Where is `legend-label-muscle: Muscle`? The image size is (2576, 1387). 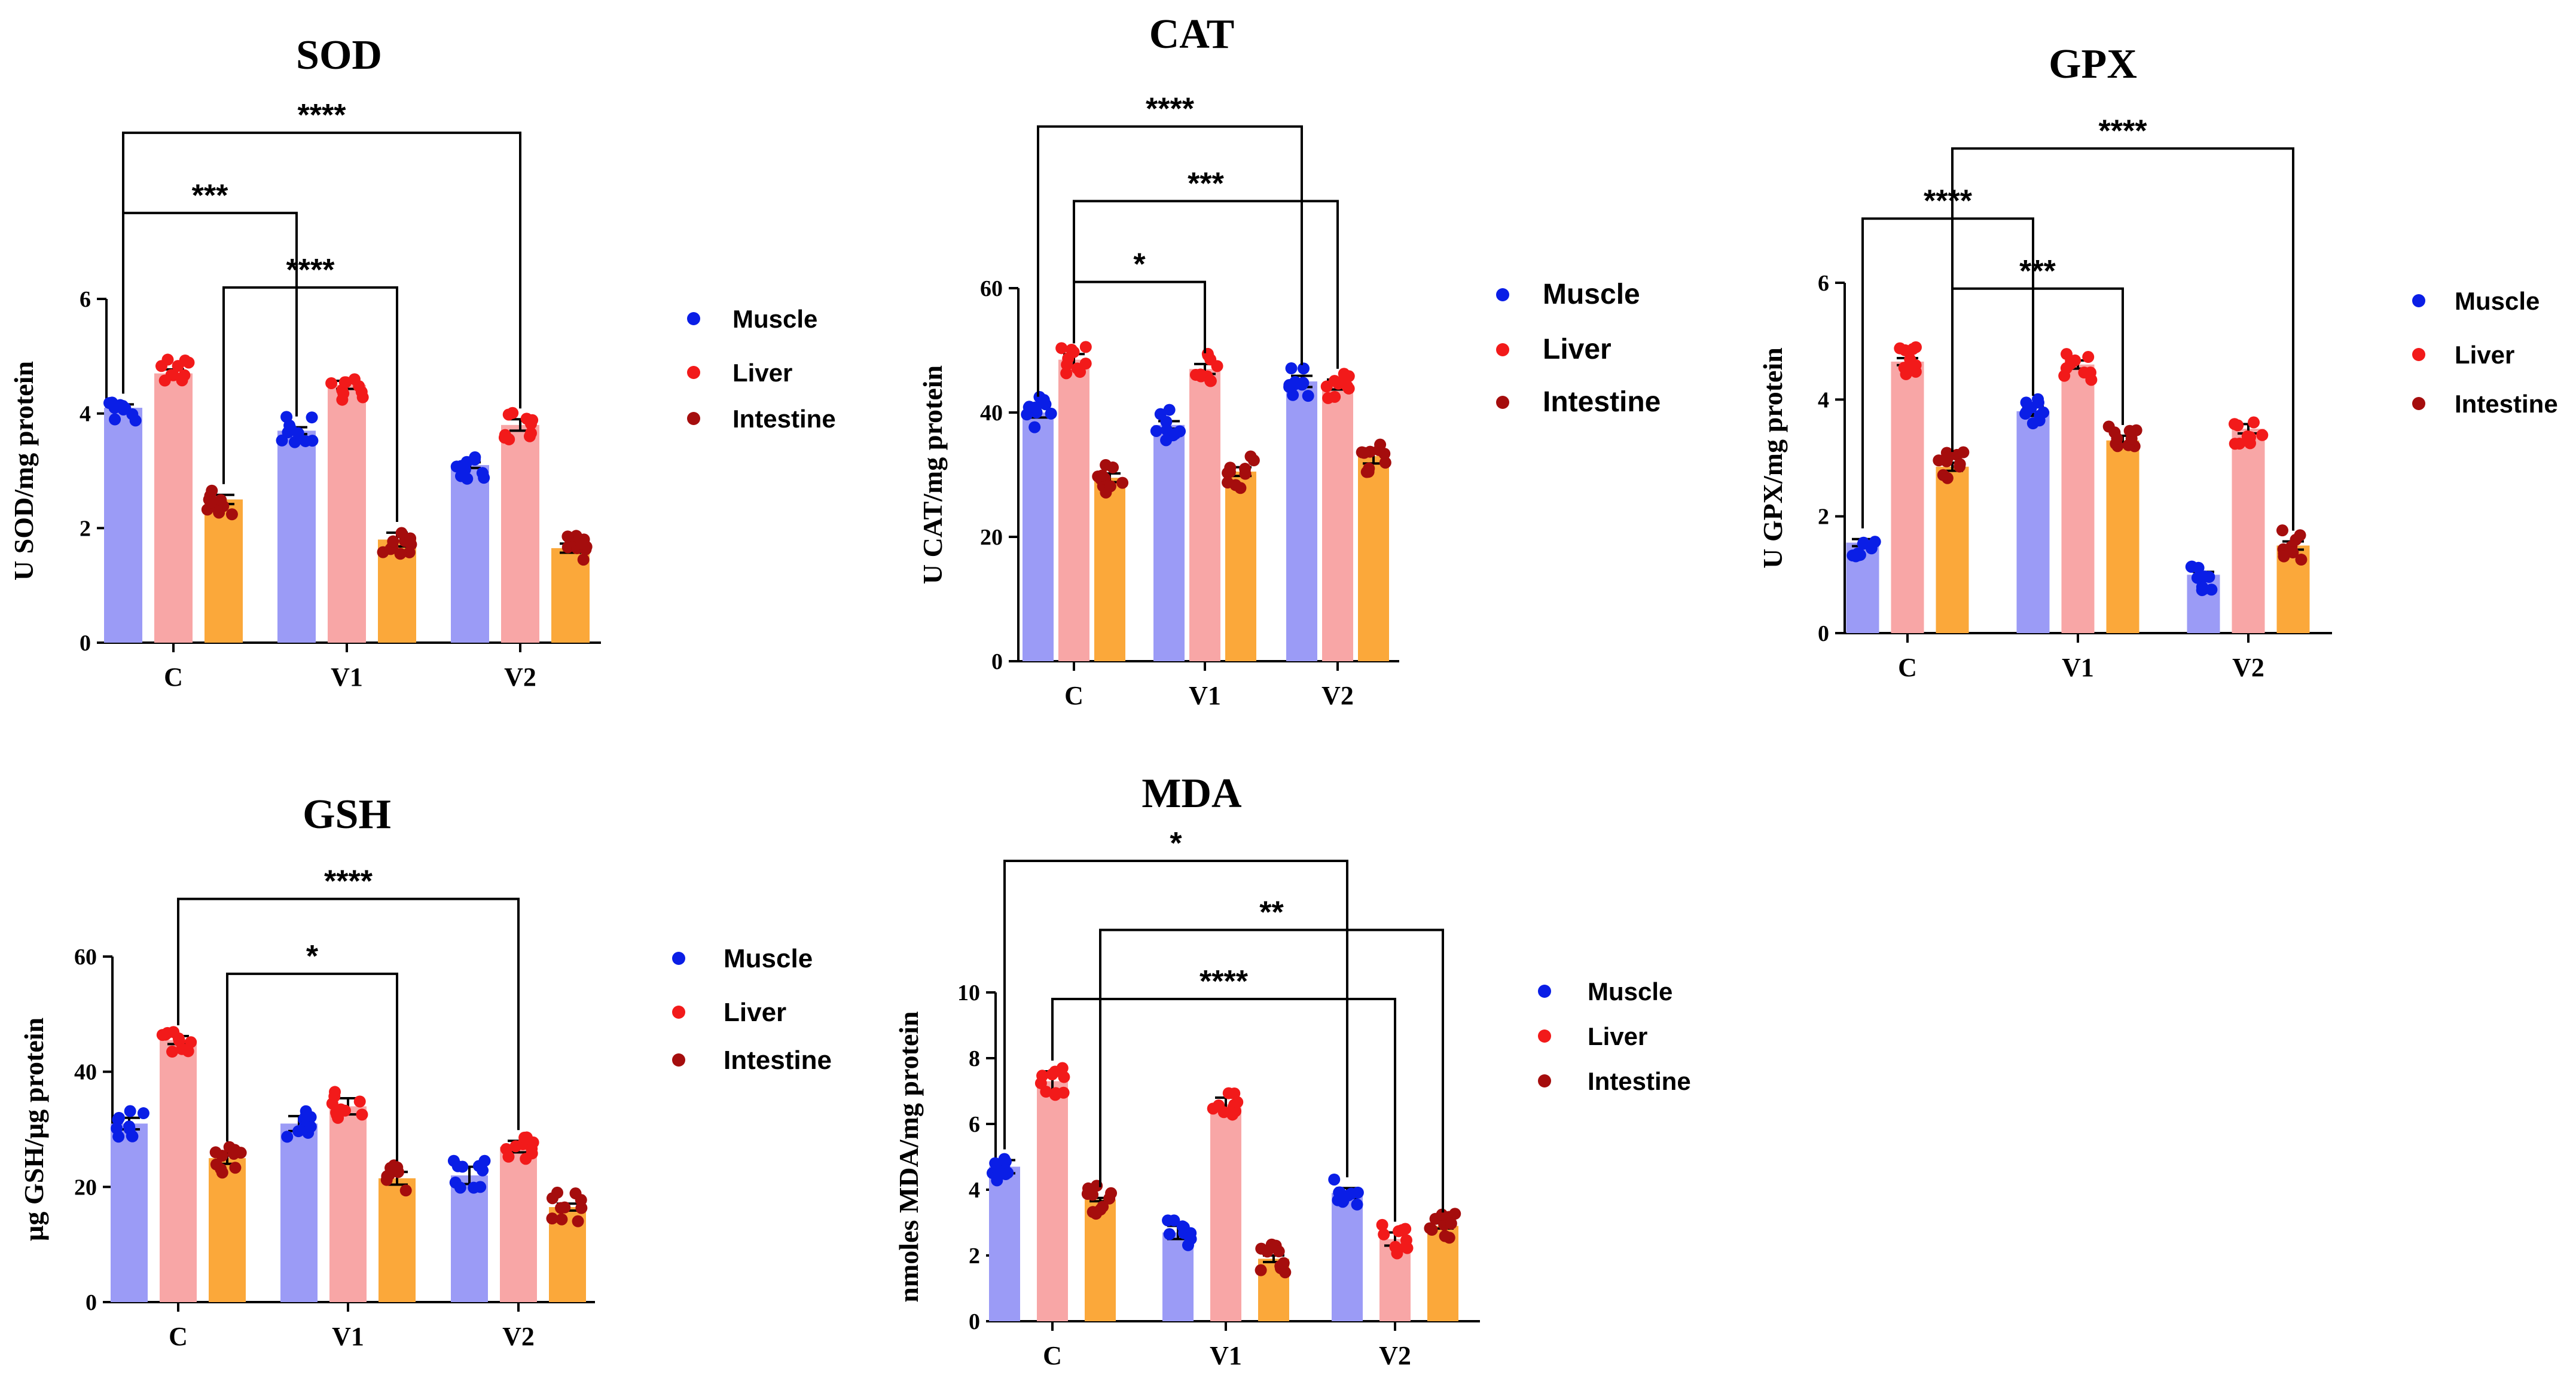 legend-label-muscle: Muscle is located at coordinates (1591, 294).